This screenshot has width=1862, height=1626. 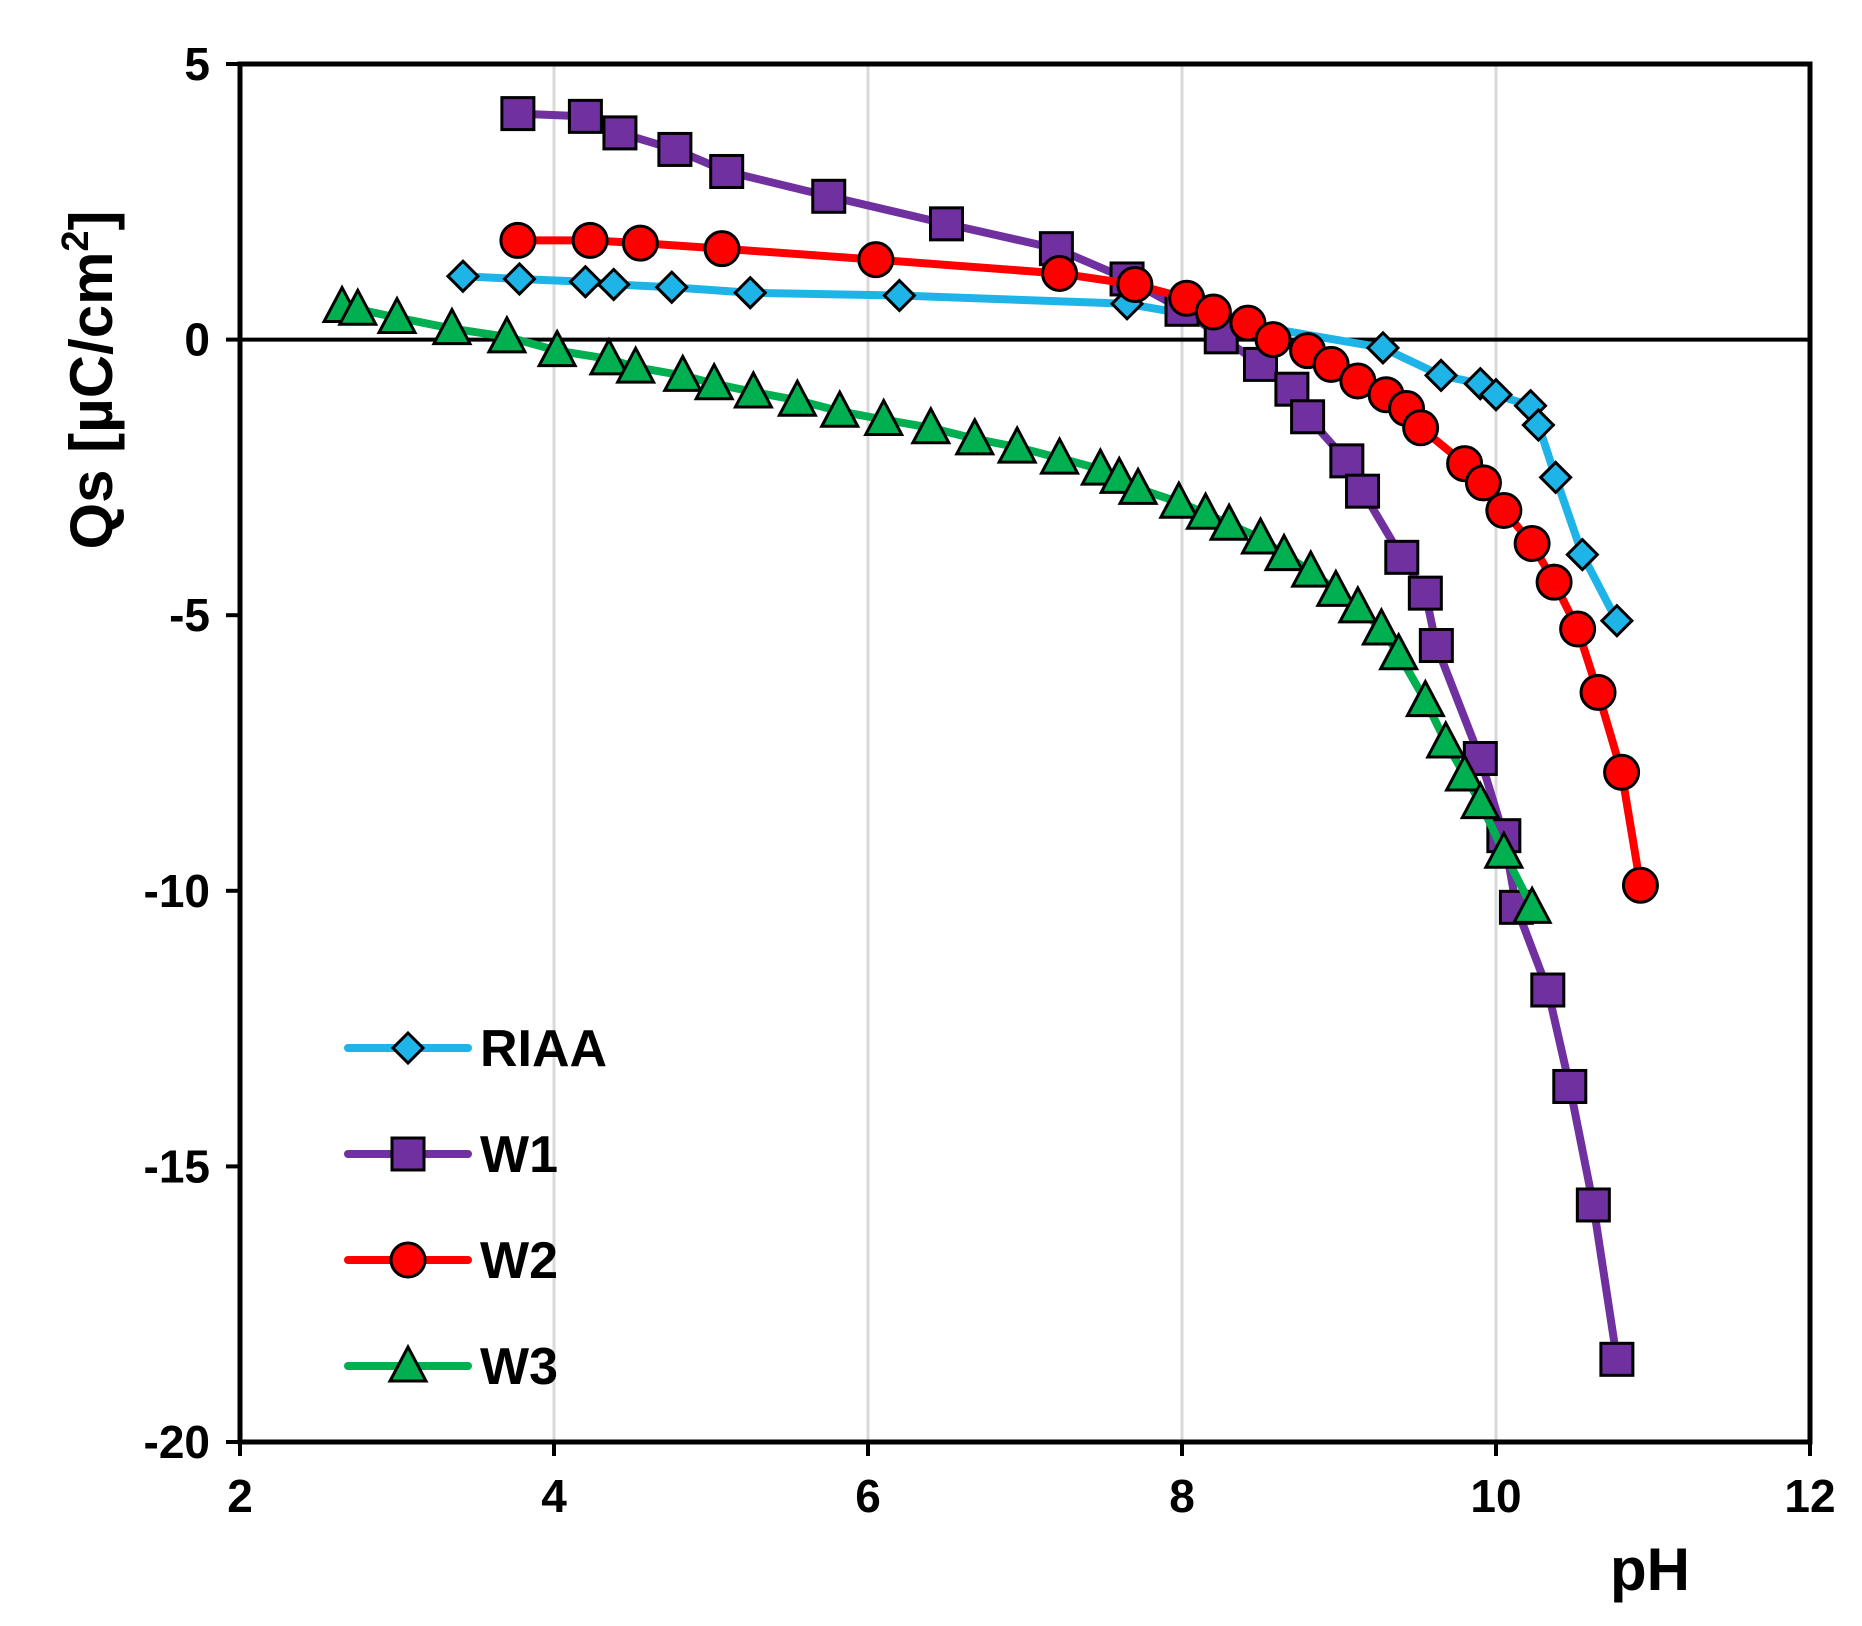 What do you see at coordinates (451, 1367) in the screenshot?
I see `legend-item-w3: W3` at bounding box center [451, 1367].